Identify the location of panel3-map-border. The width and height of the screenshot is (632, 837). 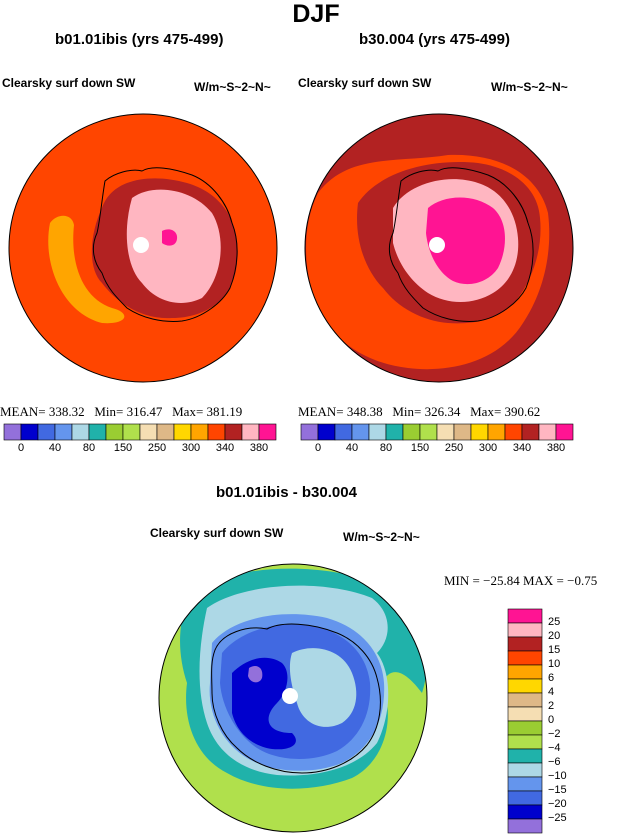
(293, 698).